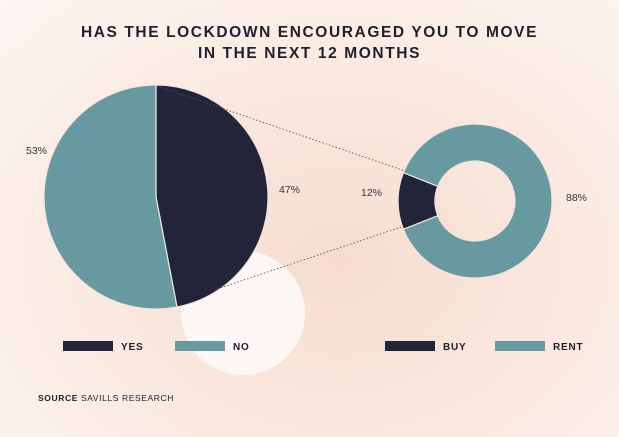 The width and height of the screenshot is (619, 437). What do you see at coordinates (127, 398) in the screenshot?
I see `source-text: SAVILLS RESEARCH` at bounding box center [127, 398].